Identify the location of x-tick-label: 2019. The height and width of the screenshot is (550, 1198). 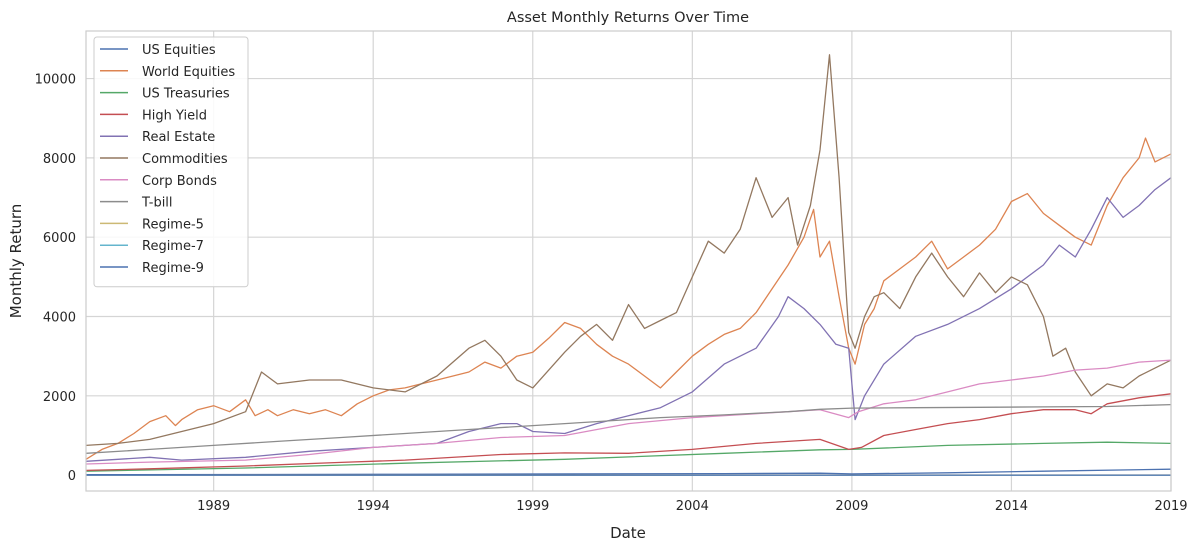
(1170, 506).